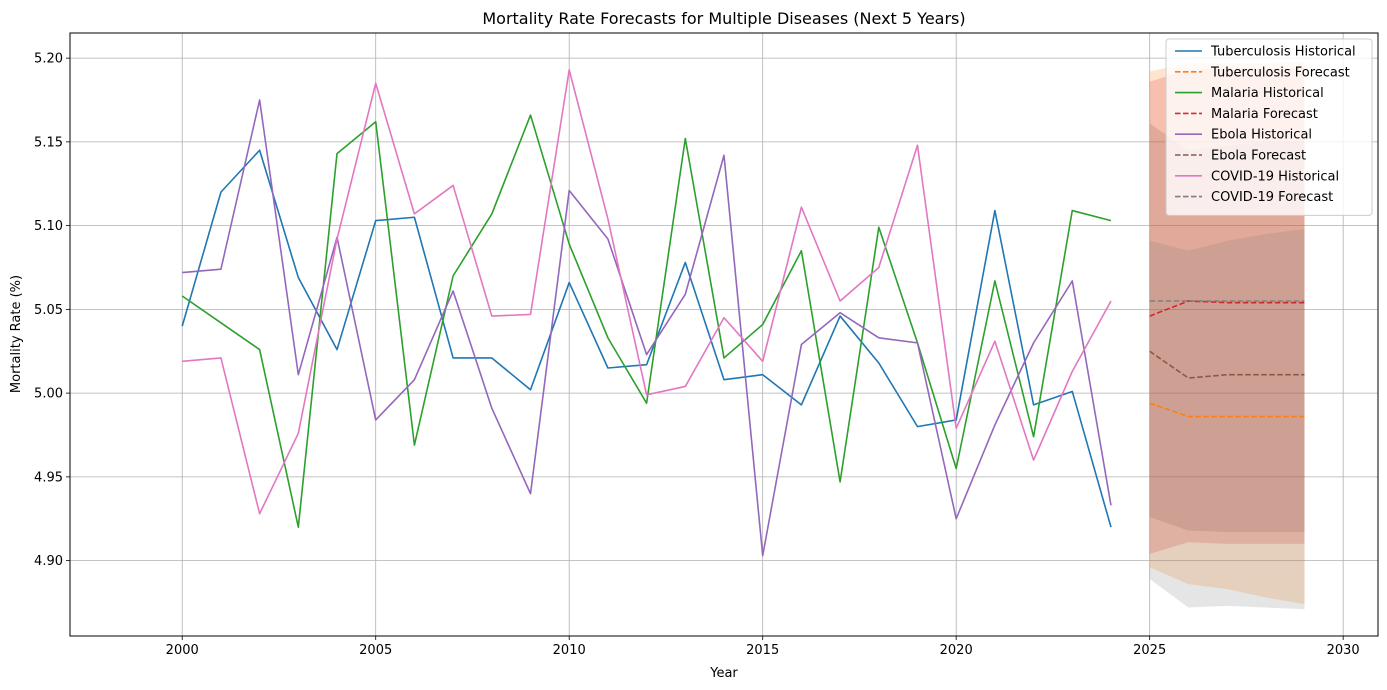  What do you see at coordinates (48, 310) in the screenshot?
I see `y-tick-label: 5.05` at bounding box center [48, 310].